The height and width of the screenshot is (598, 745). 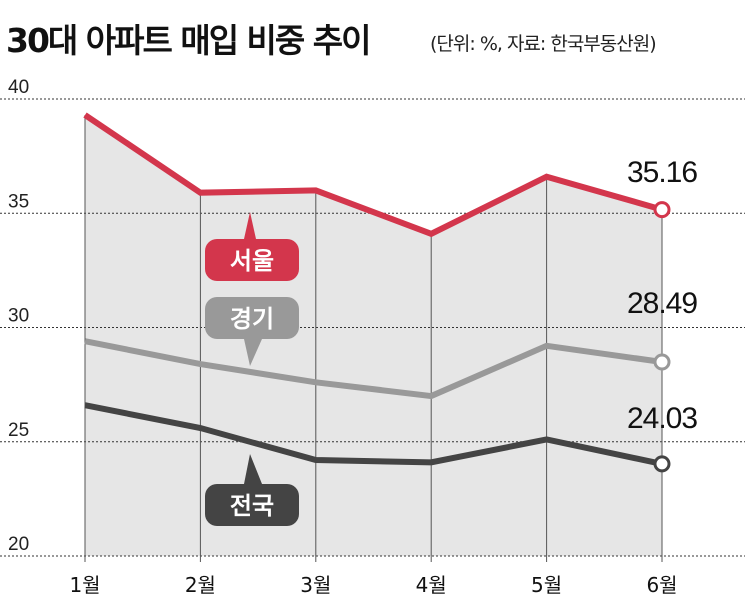 I want to click on chart-title: 30대 아파트 매입 비중 추이, so click(x=187, y=40).